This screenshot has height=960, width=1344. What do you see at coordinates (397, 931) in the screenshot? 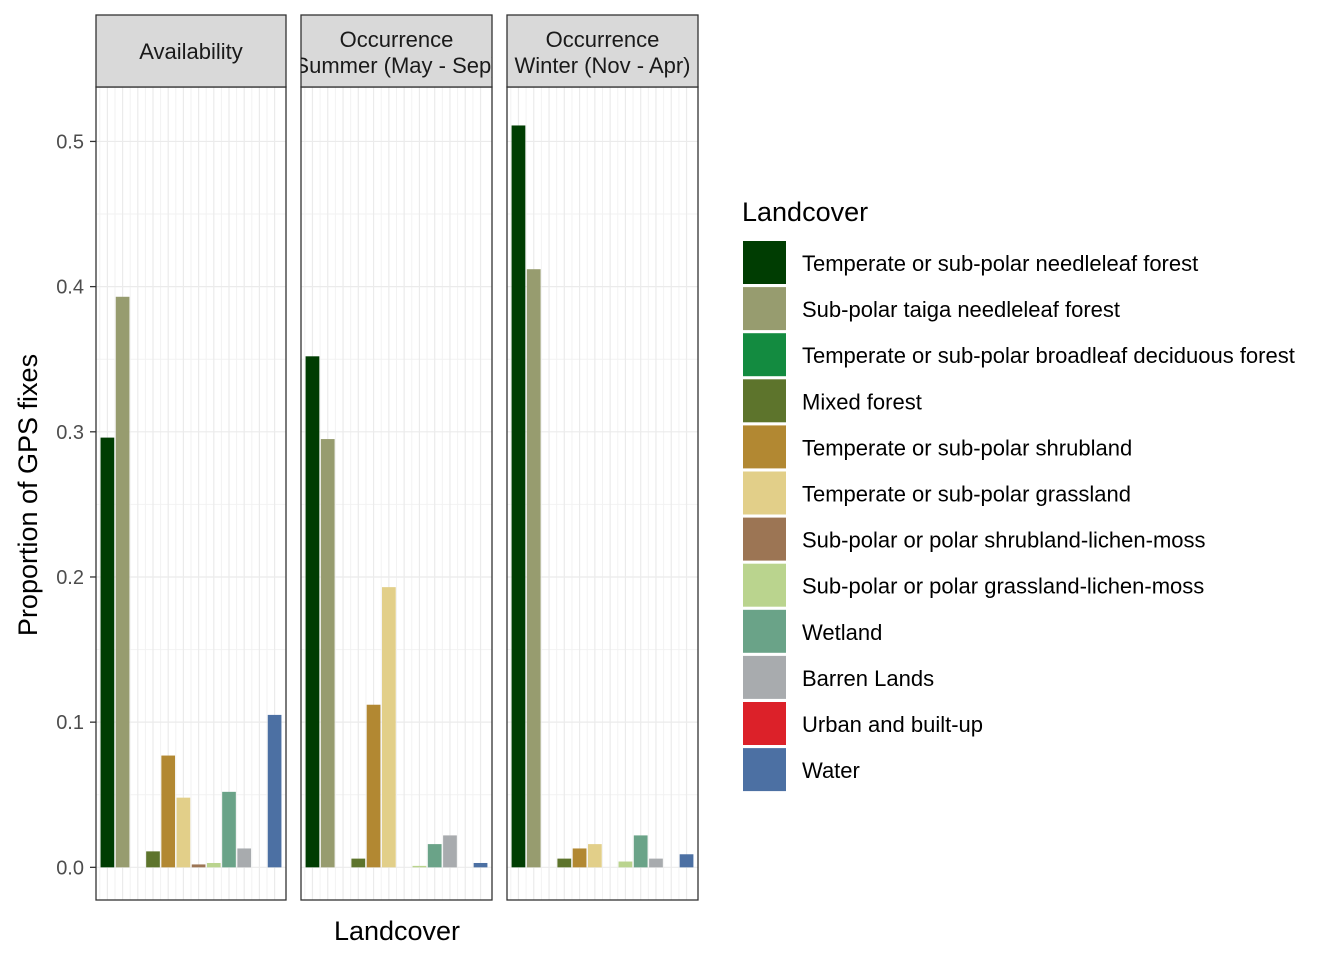
I see `x-axis-title: Landcover` at bounding box center [397, 931].